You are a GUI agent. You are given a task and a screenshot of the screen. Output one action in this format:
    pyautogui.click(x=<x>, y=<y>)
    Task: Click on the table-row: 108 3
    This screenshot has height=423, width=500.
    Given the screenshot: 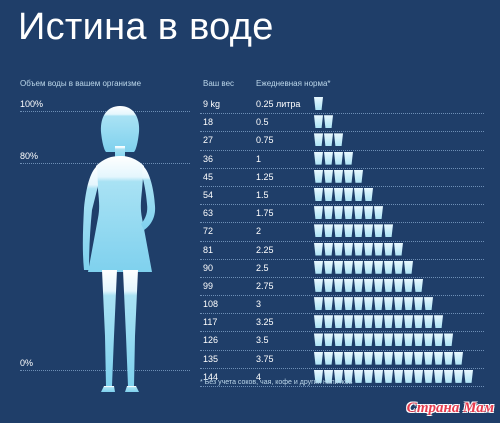 What is the action you would take?
    pyautogui.click(x=342, y=305)
    